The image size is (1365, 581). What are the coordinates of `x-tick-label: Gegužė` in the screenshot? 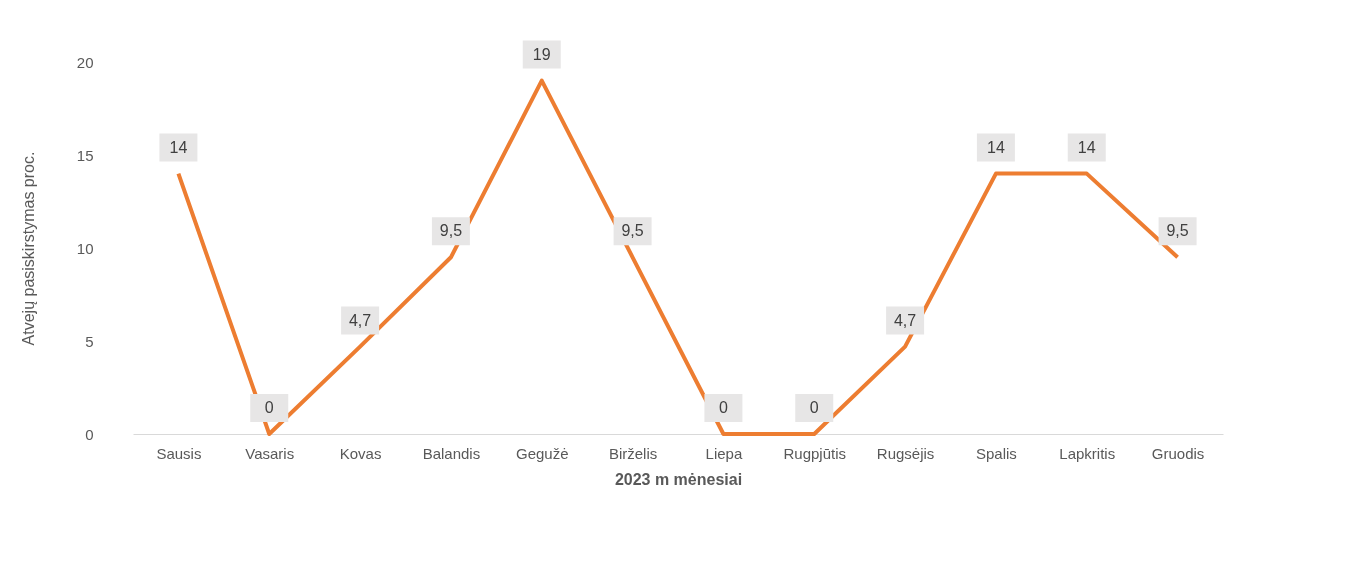 It's located at (542, 453).